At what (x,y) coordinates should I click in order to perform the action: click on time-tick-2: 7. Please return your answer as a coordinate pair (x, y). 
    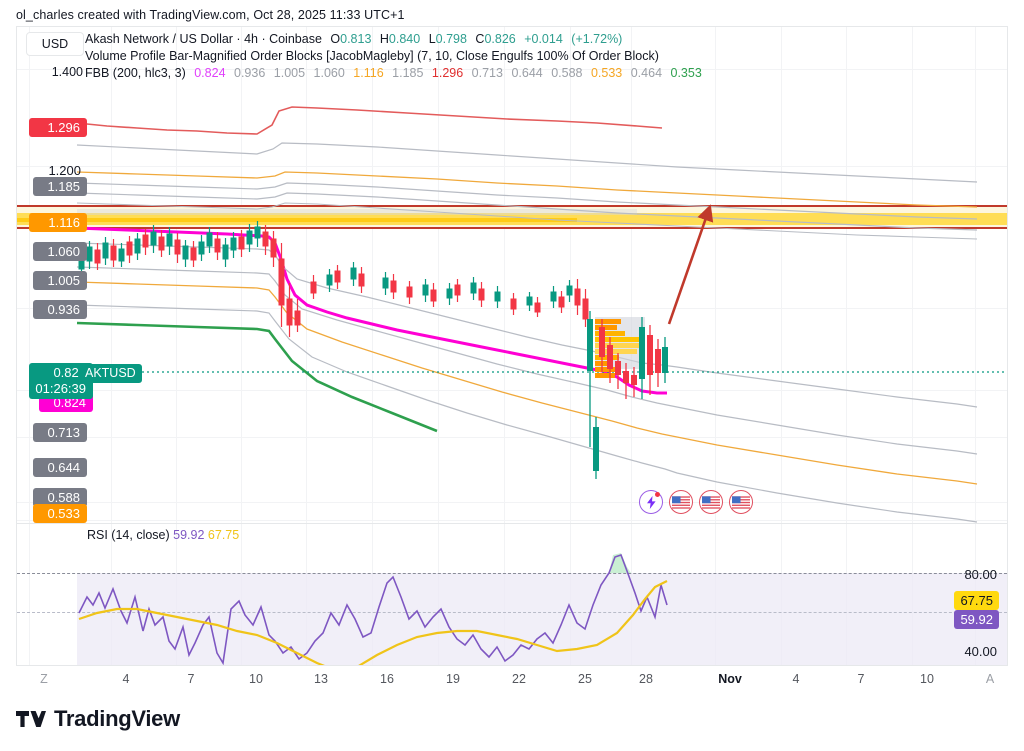
    Looking at the image, I should click on (191, 679).